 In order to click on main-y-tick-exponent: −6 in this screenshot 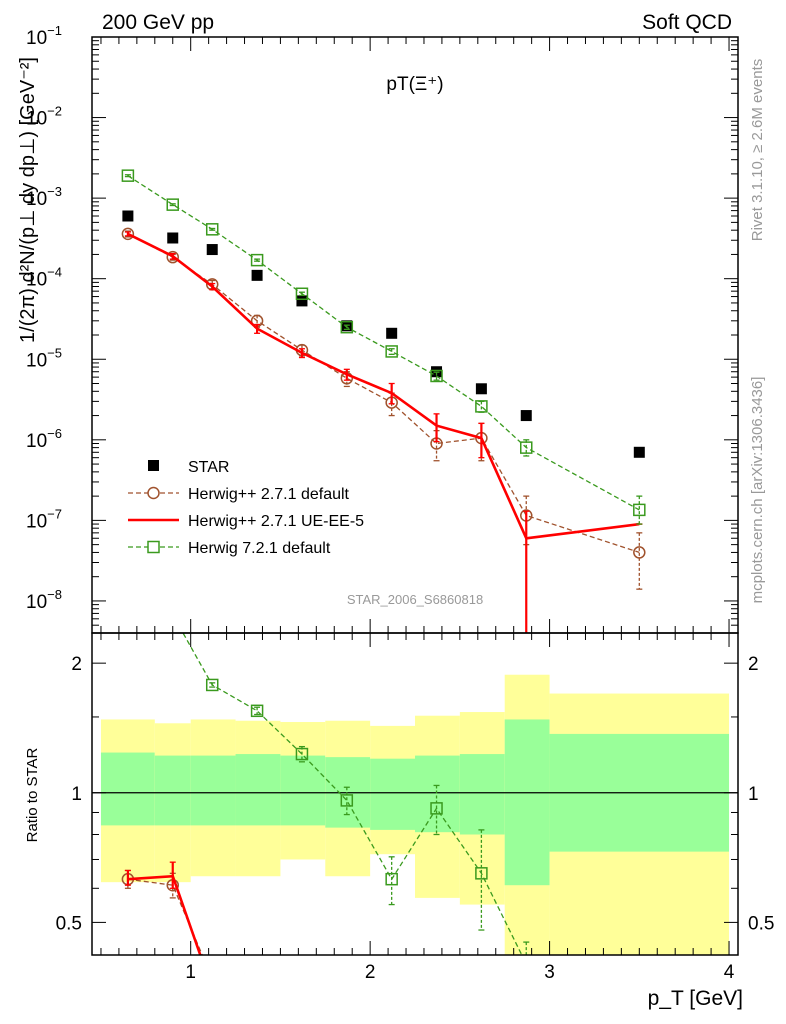, I will do `click(54, 433)`.